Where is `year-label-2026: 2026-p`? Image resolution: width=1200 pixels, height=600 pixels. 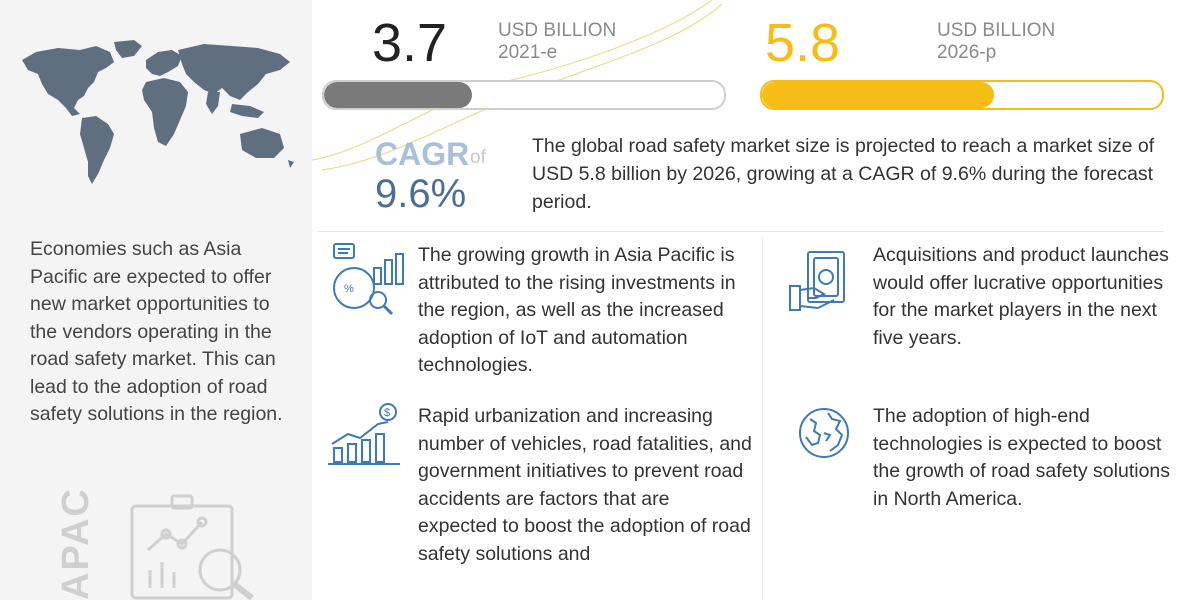 year-label-2026: 2026-p is located at coordinates (967, 52).